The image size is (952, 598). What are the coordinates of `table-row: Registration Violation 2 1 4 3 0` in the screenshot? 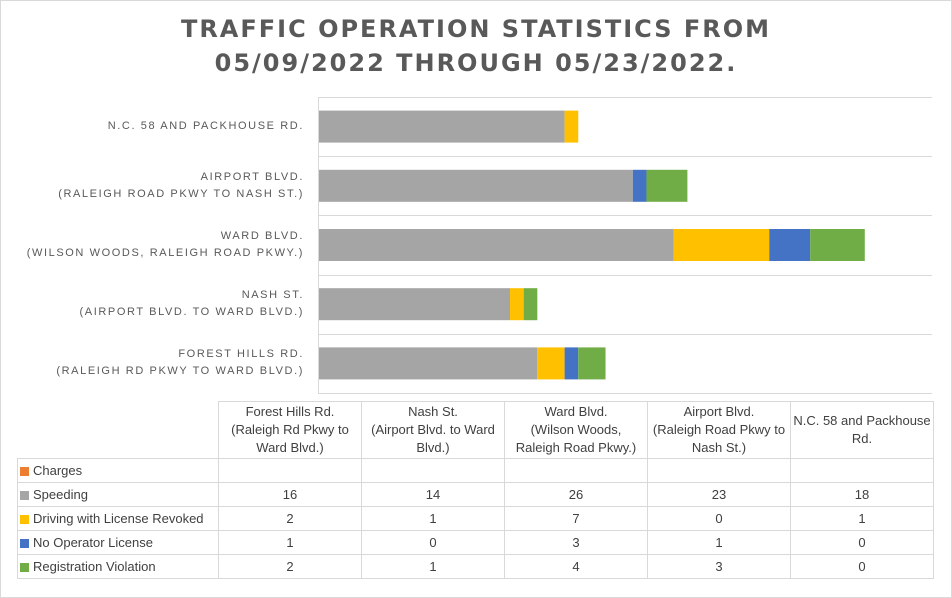 It's located at (475, 566).